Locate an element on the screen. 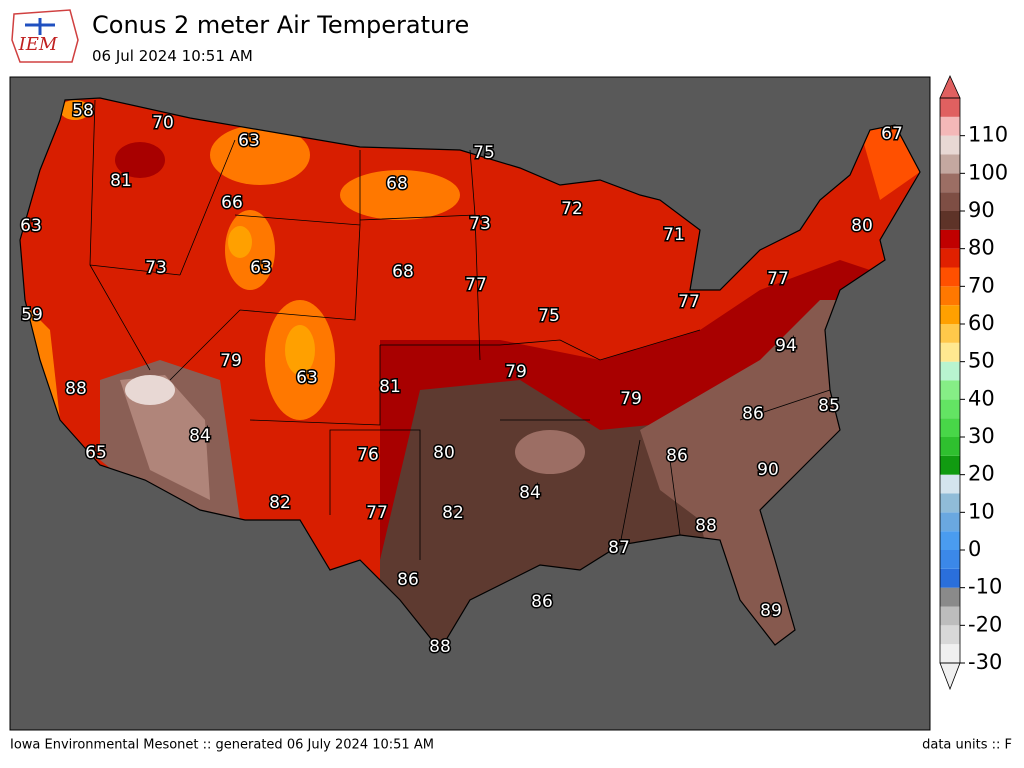 The height and width of the screenshot is (768, 1024). colorbar-extend-top is located at coordinates (950, 87).